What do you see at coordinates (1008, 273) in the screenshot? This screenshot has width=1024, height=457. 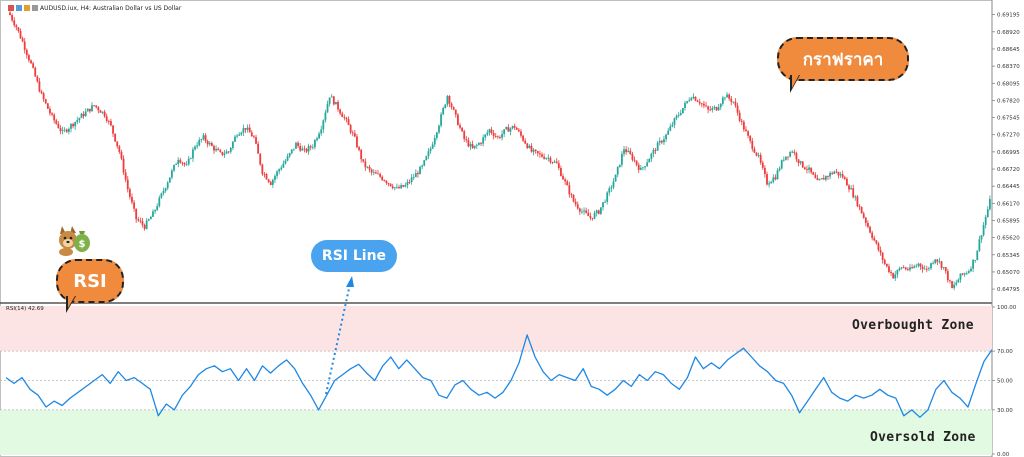 I see `price-tick-label: 0.65070` at bounding box center [1008, 273].